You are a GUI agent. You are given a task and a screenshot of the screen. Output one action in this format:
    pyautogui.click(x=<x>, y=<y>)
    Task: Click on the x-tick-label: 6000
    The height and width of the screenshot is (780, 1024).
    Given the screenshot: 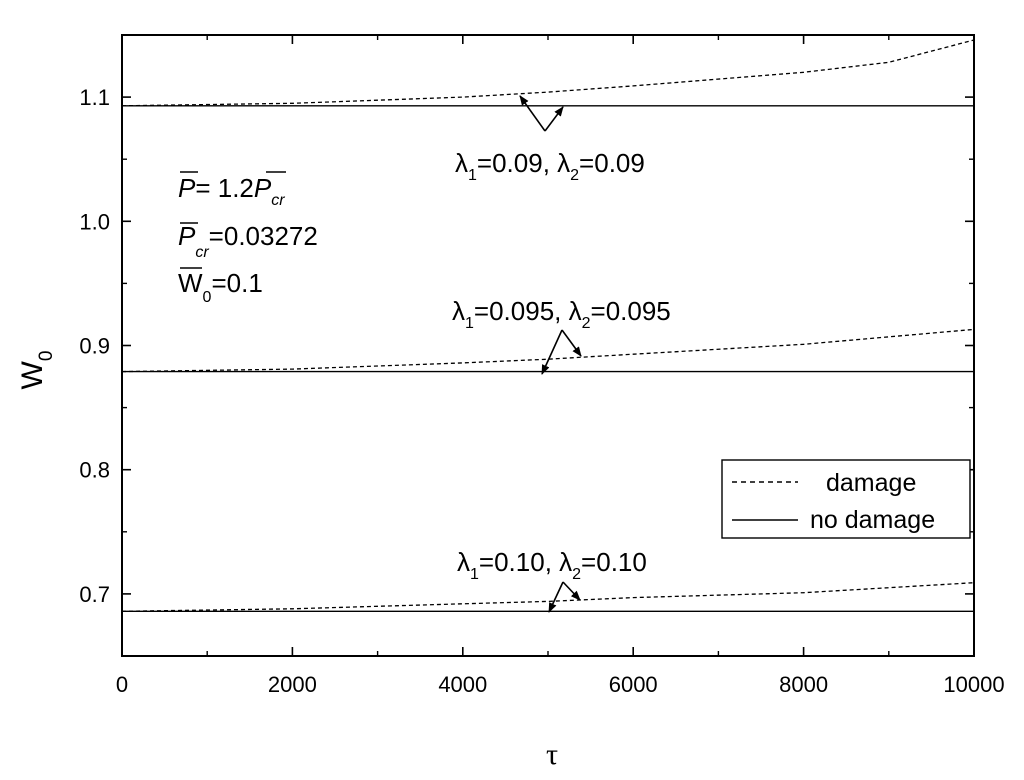 What is the action you would take?
    pyautogui.click(x=633, y=684)
    